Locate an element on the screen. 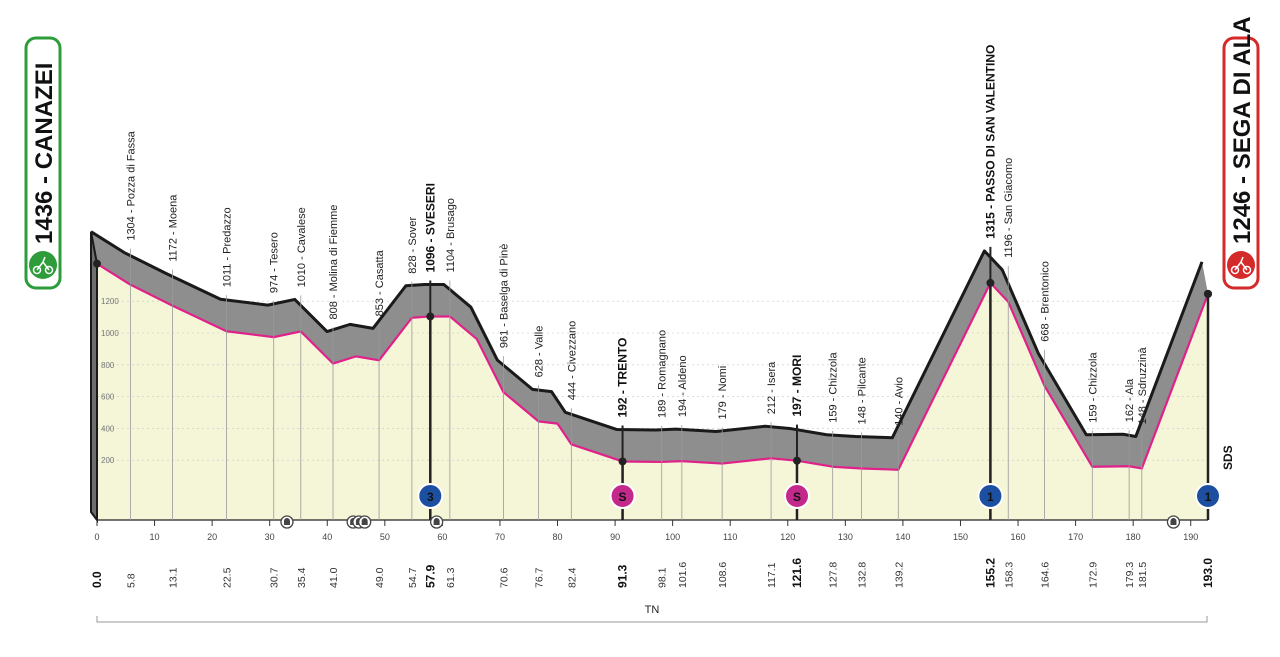 This screenshot has height=657, width=1280. altitude-tick-label: 600 is located at coordinates (108, 397).